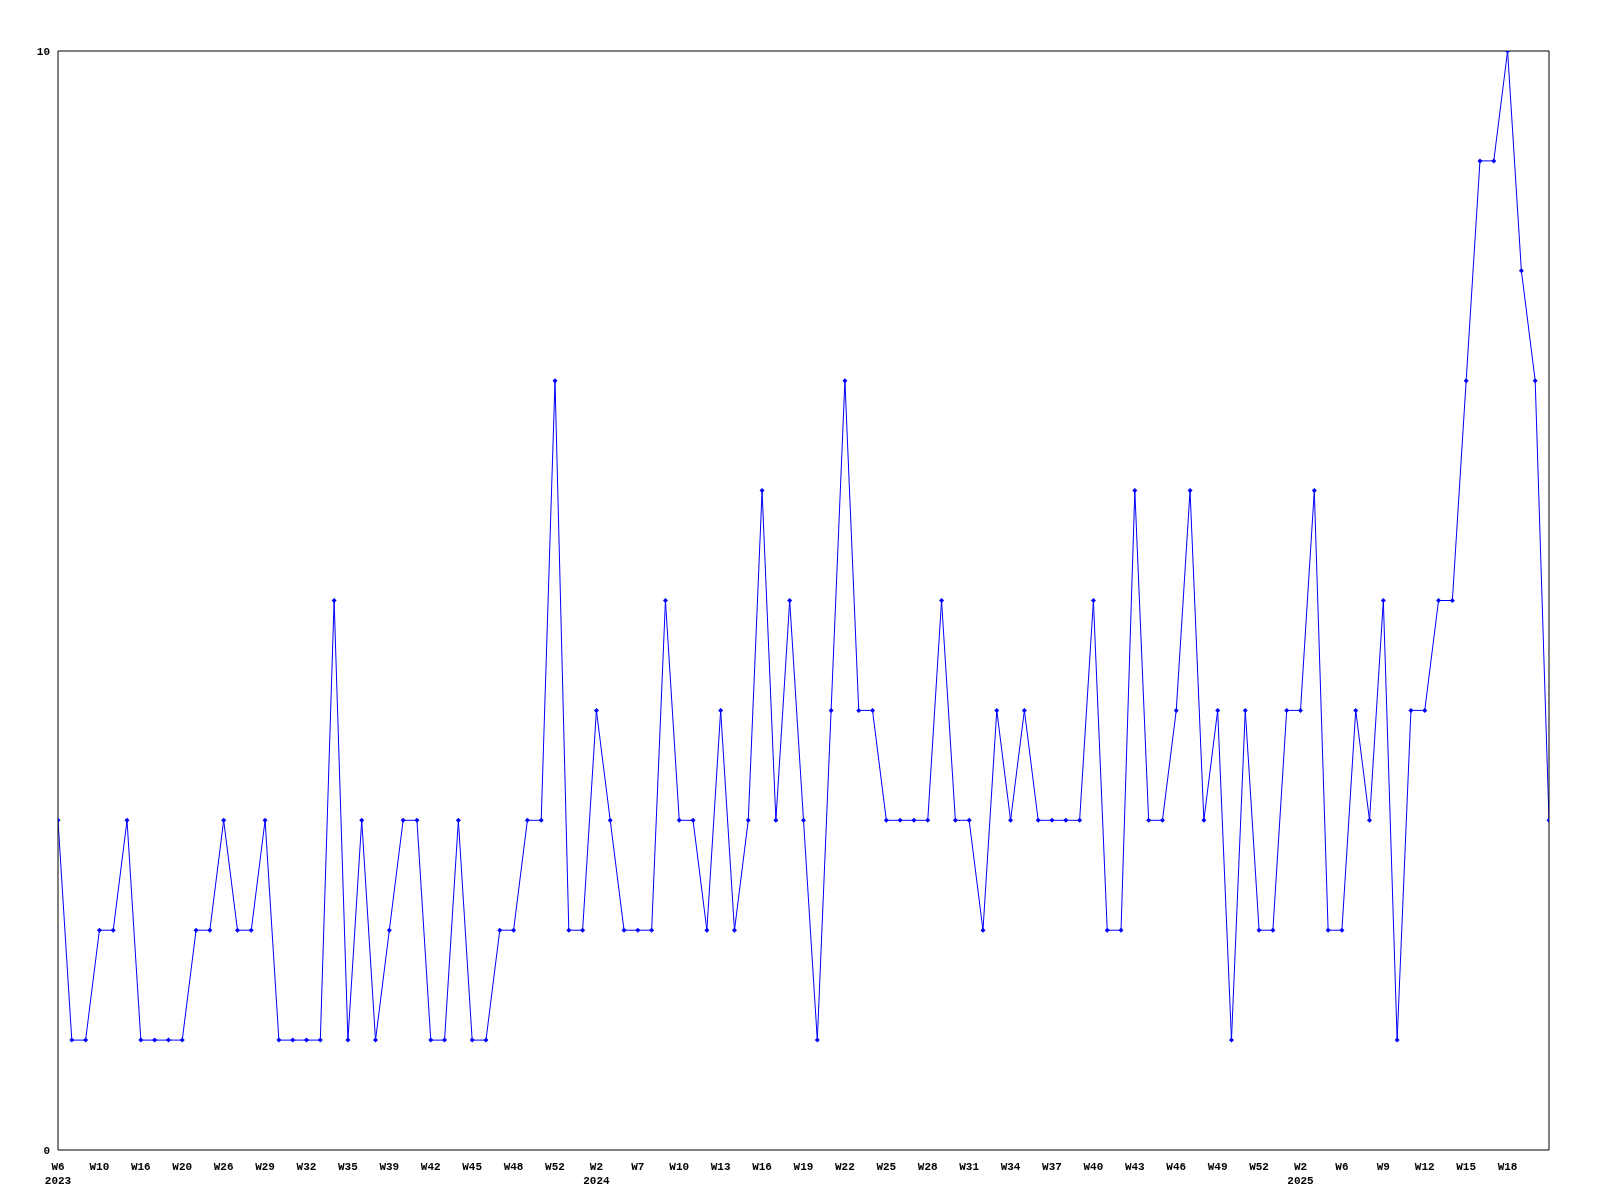 This screenshot has height=1200, width=1600. What do you see at coordinates (513, 1167) in the screenshot?
I see `x-tick-label: W48` at bounding box center [513, 1167].